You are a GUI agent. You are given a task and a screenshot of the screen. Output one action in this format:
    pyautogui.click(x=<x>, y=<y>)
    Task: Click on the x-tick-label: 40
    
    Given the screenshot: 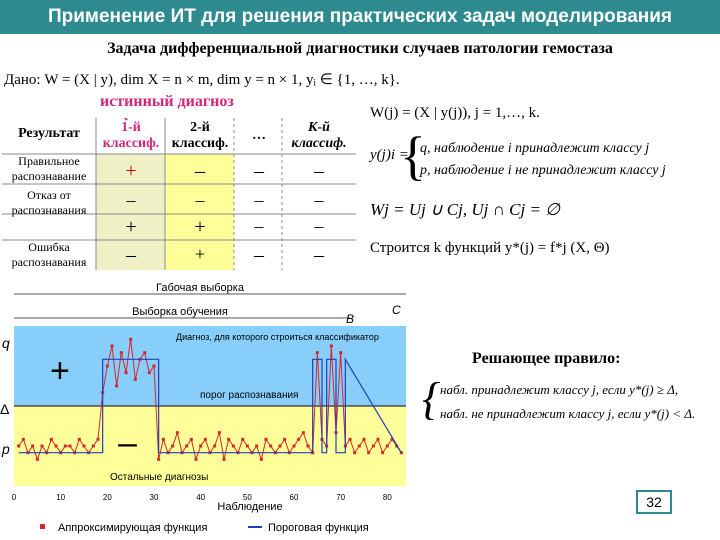 What is the action you would take?
    pyautogui.click(x=200, y=497)
    